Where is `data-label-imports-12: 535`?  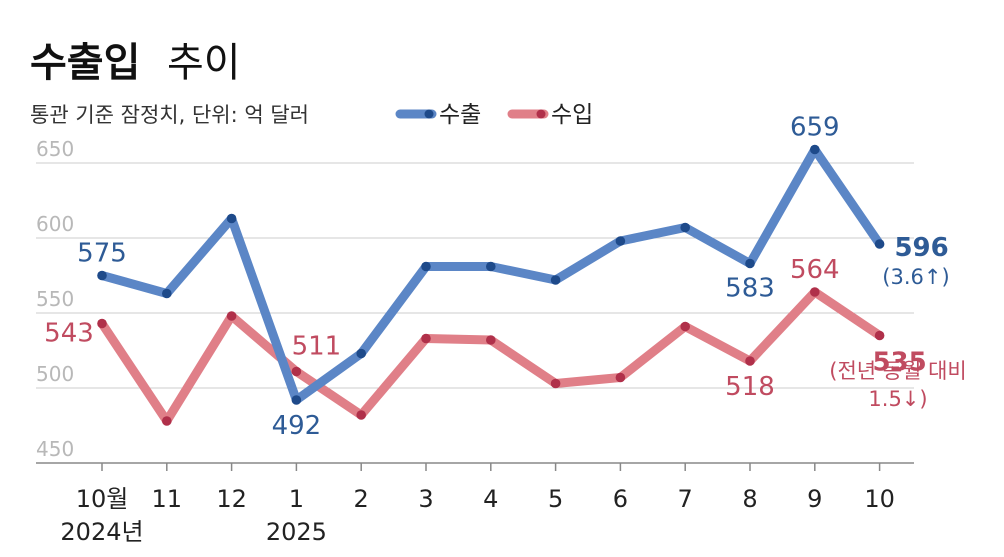 data-label-imports-12: 535 is located at coordinates (899, 363).